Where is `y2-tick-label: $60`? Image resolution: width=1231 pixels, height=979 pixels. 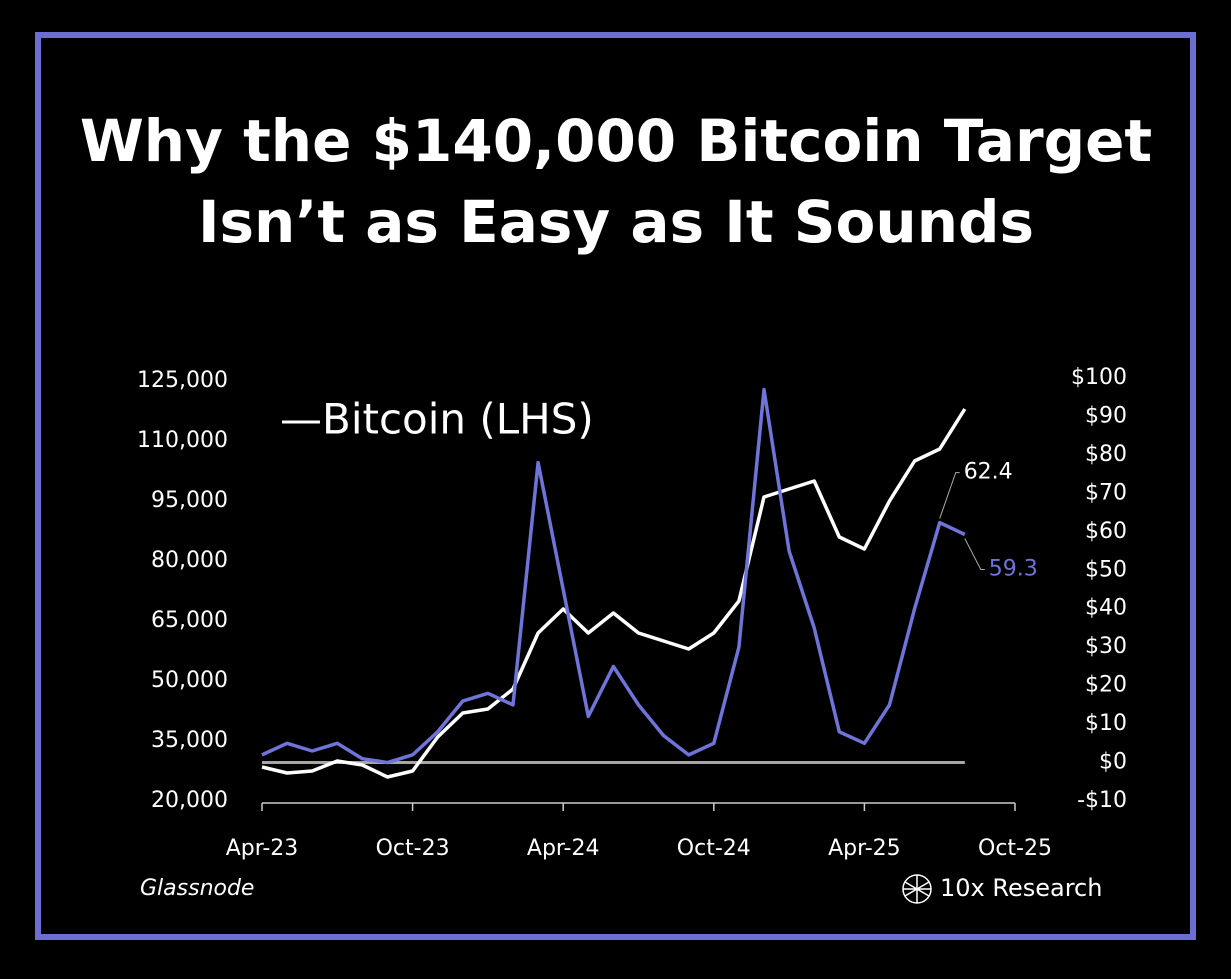 y2-tick-label: $60 is located at coordinates (1106, 531).